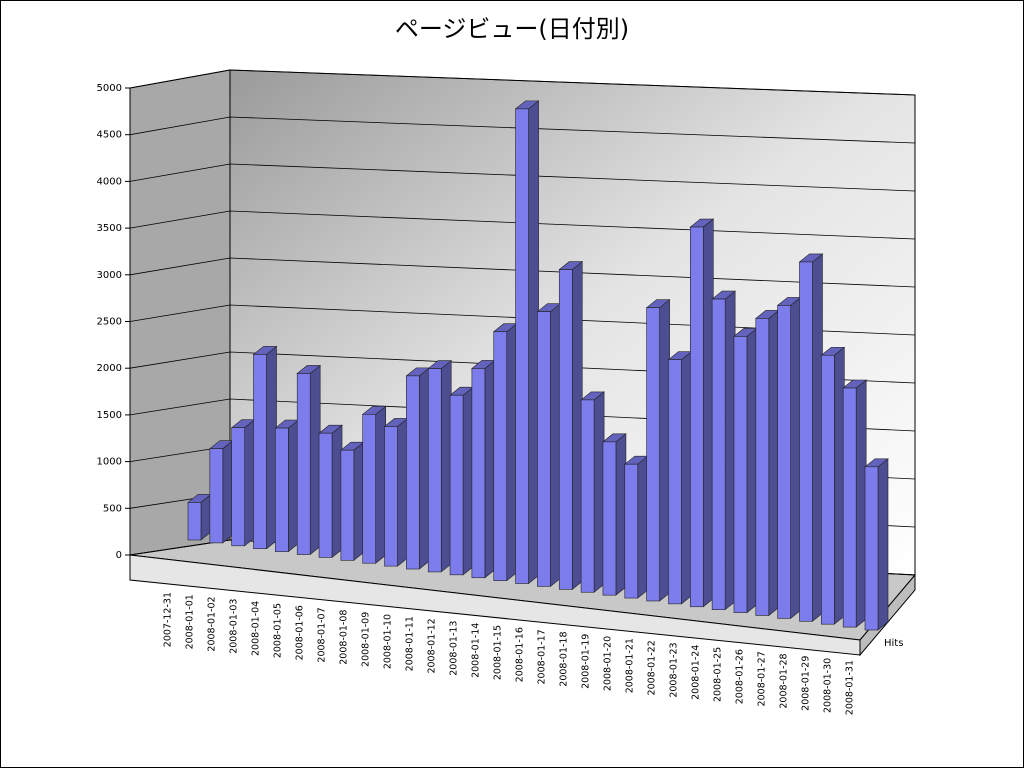 The image size is (1024, 768). What do you see at coordinates (806, 683) in the screenshot?
I see `x-tick-label: 2008-01-29` at bounding box center [806, 683].